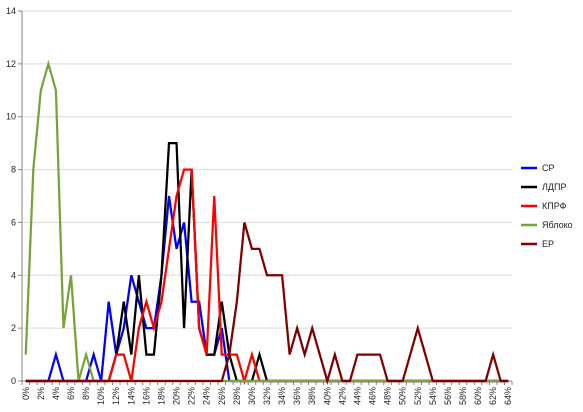 This screenshot has height=412, width=583. What do you see at coordinates (177, 396) in the screenshot?
I see `x-tick-label: 20%` at bounding box center [177, 396].